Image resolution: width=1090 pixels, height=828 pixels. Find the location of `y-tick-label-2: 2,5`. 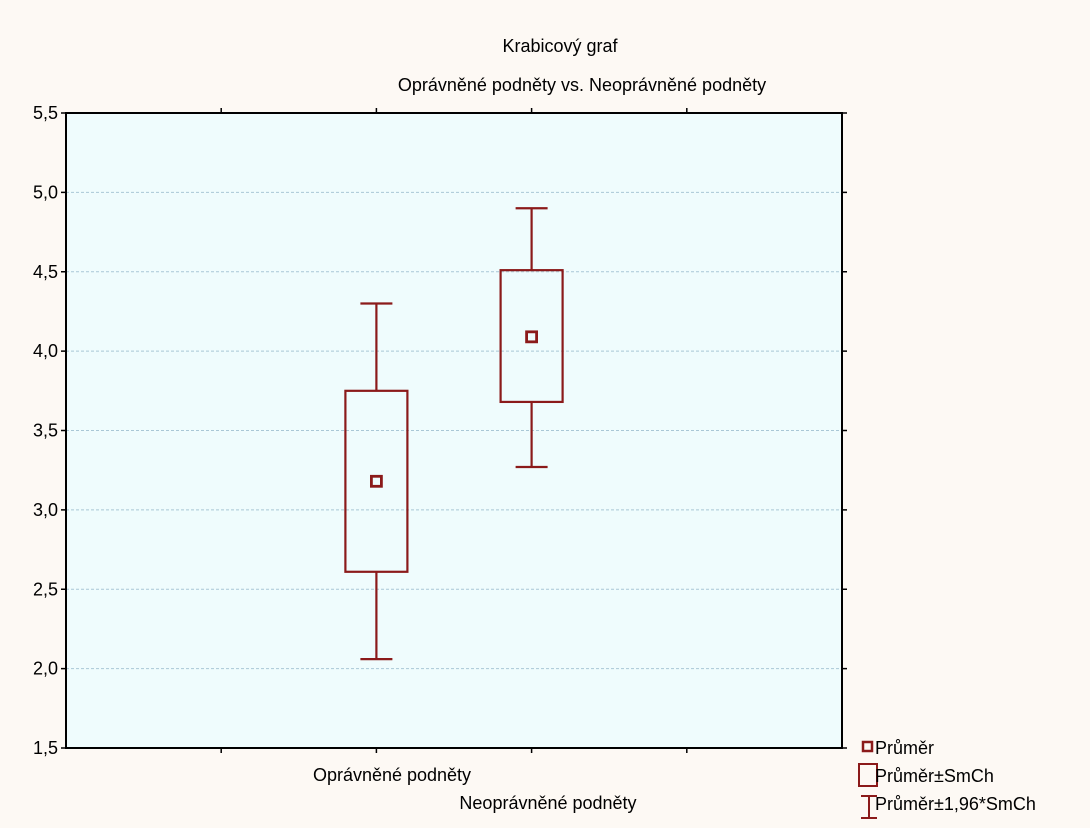

y-tick-label-2: 2,5 is located at coordinates (45, 589).